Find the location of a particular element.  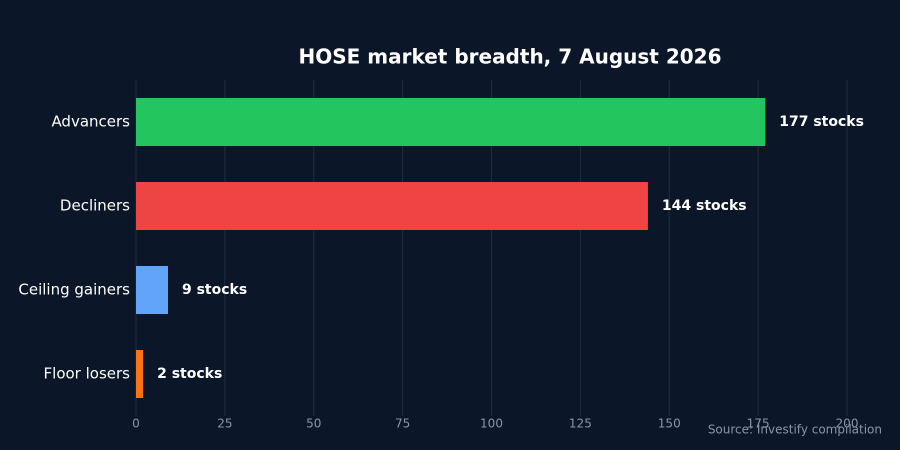

y-tick-label: Floor losers is located at coordinates (87, 374).